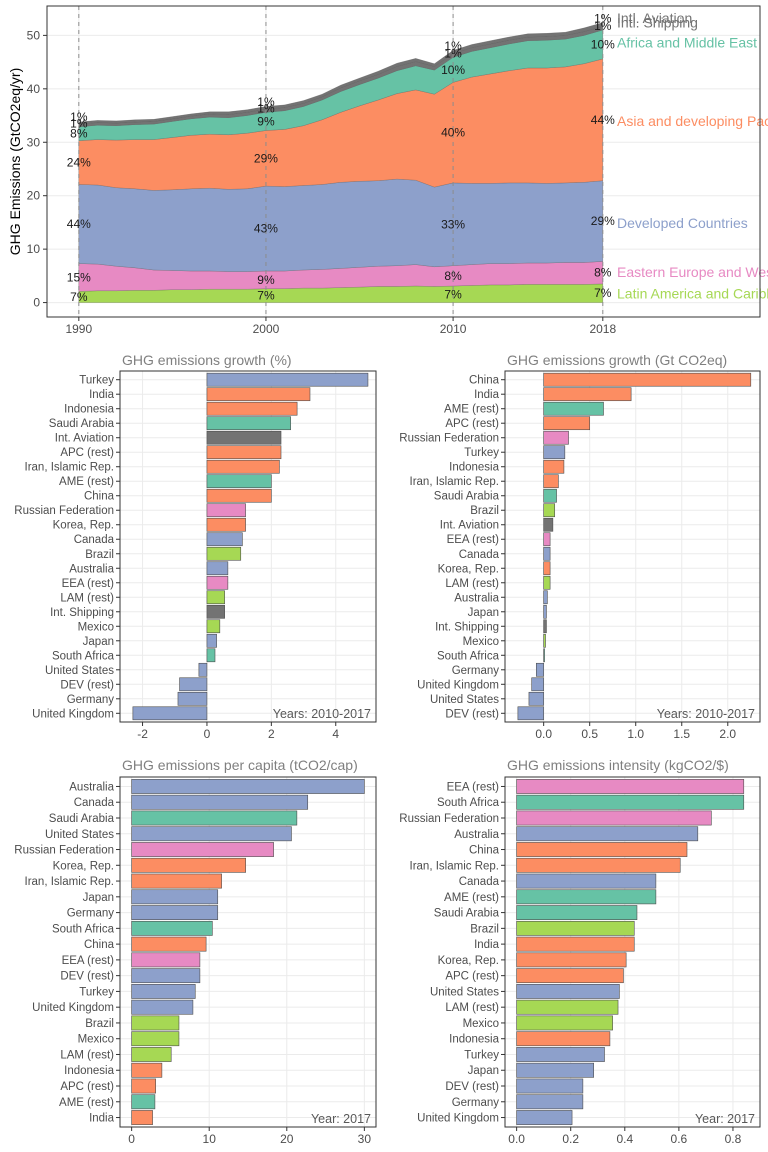 The width and height of the screenshot is (768, 1152). Describe the element at coordinates (679, 1139) in the screenshot. I see `x-tick-label: 0.6` at that location.